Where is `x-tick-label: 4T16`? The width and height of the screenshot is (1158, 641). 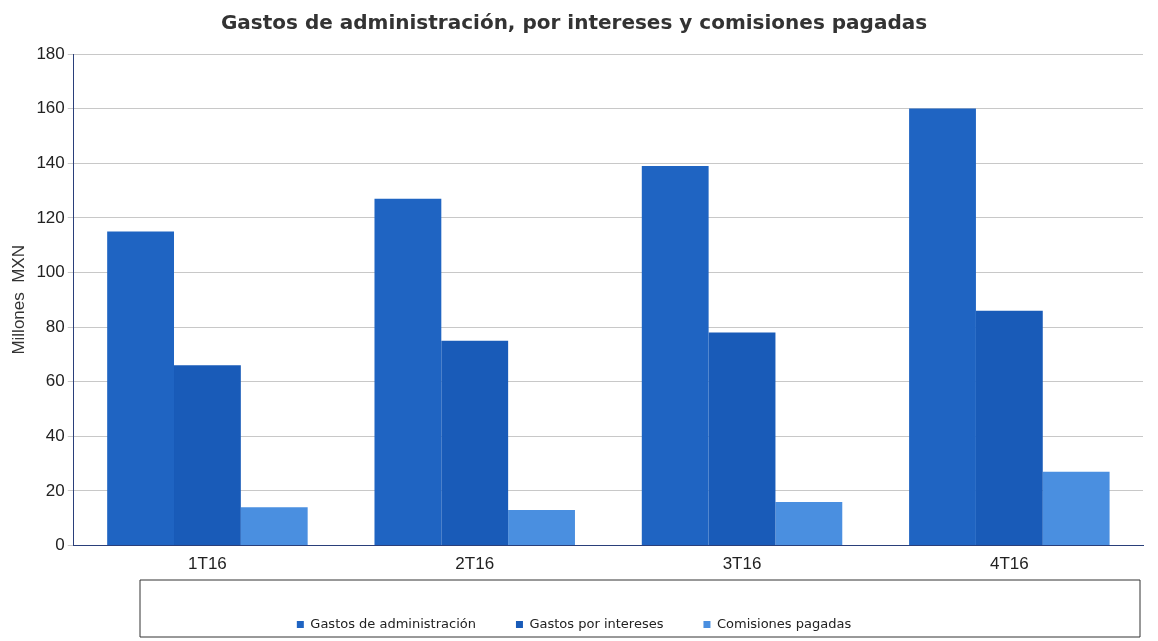
x-tick-label: 4T16 is located at coordinates (1009, 564).